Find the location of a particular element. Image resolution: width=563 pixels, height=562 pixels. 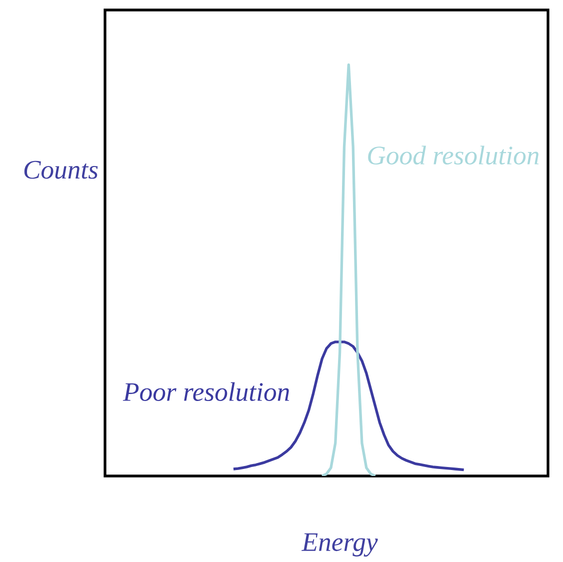

x-axis-title: Energy is located at coordinates (339, 545).